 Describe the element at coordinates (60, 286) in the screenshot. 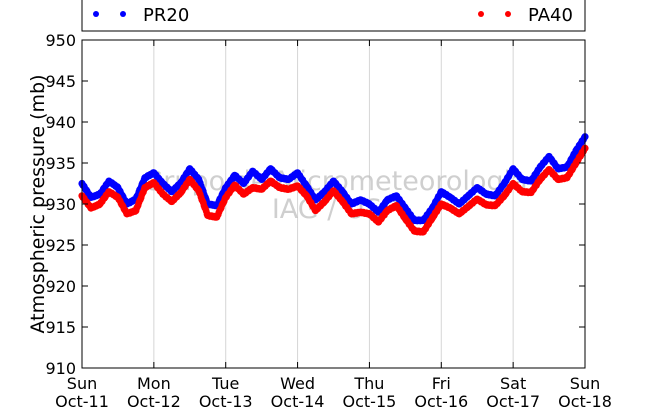

I see `y-tick-label: 920` at that location.